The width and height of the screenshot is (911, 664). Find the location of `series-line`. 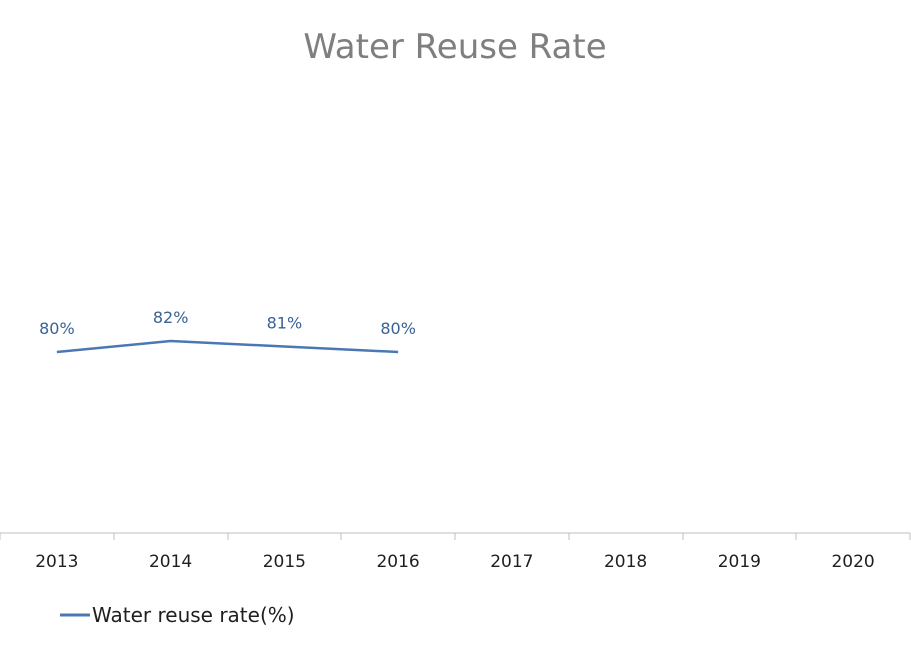

series-line is located at coordinates (227, 346).